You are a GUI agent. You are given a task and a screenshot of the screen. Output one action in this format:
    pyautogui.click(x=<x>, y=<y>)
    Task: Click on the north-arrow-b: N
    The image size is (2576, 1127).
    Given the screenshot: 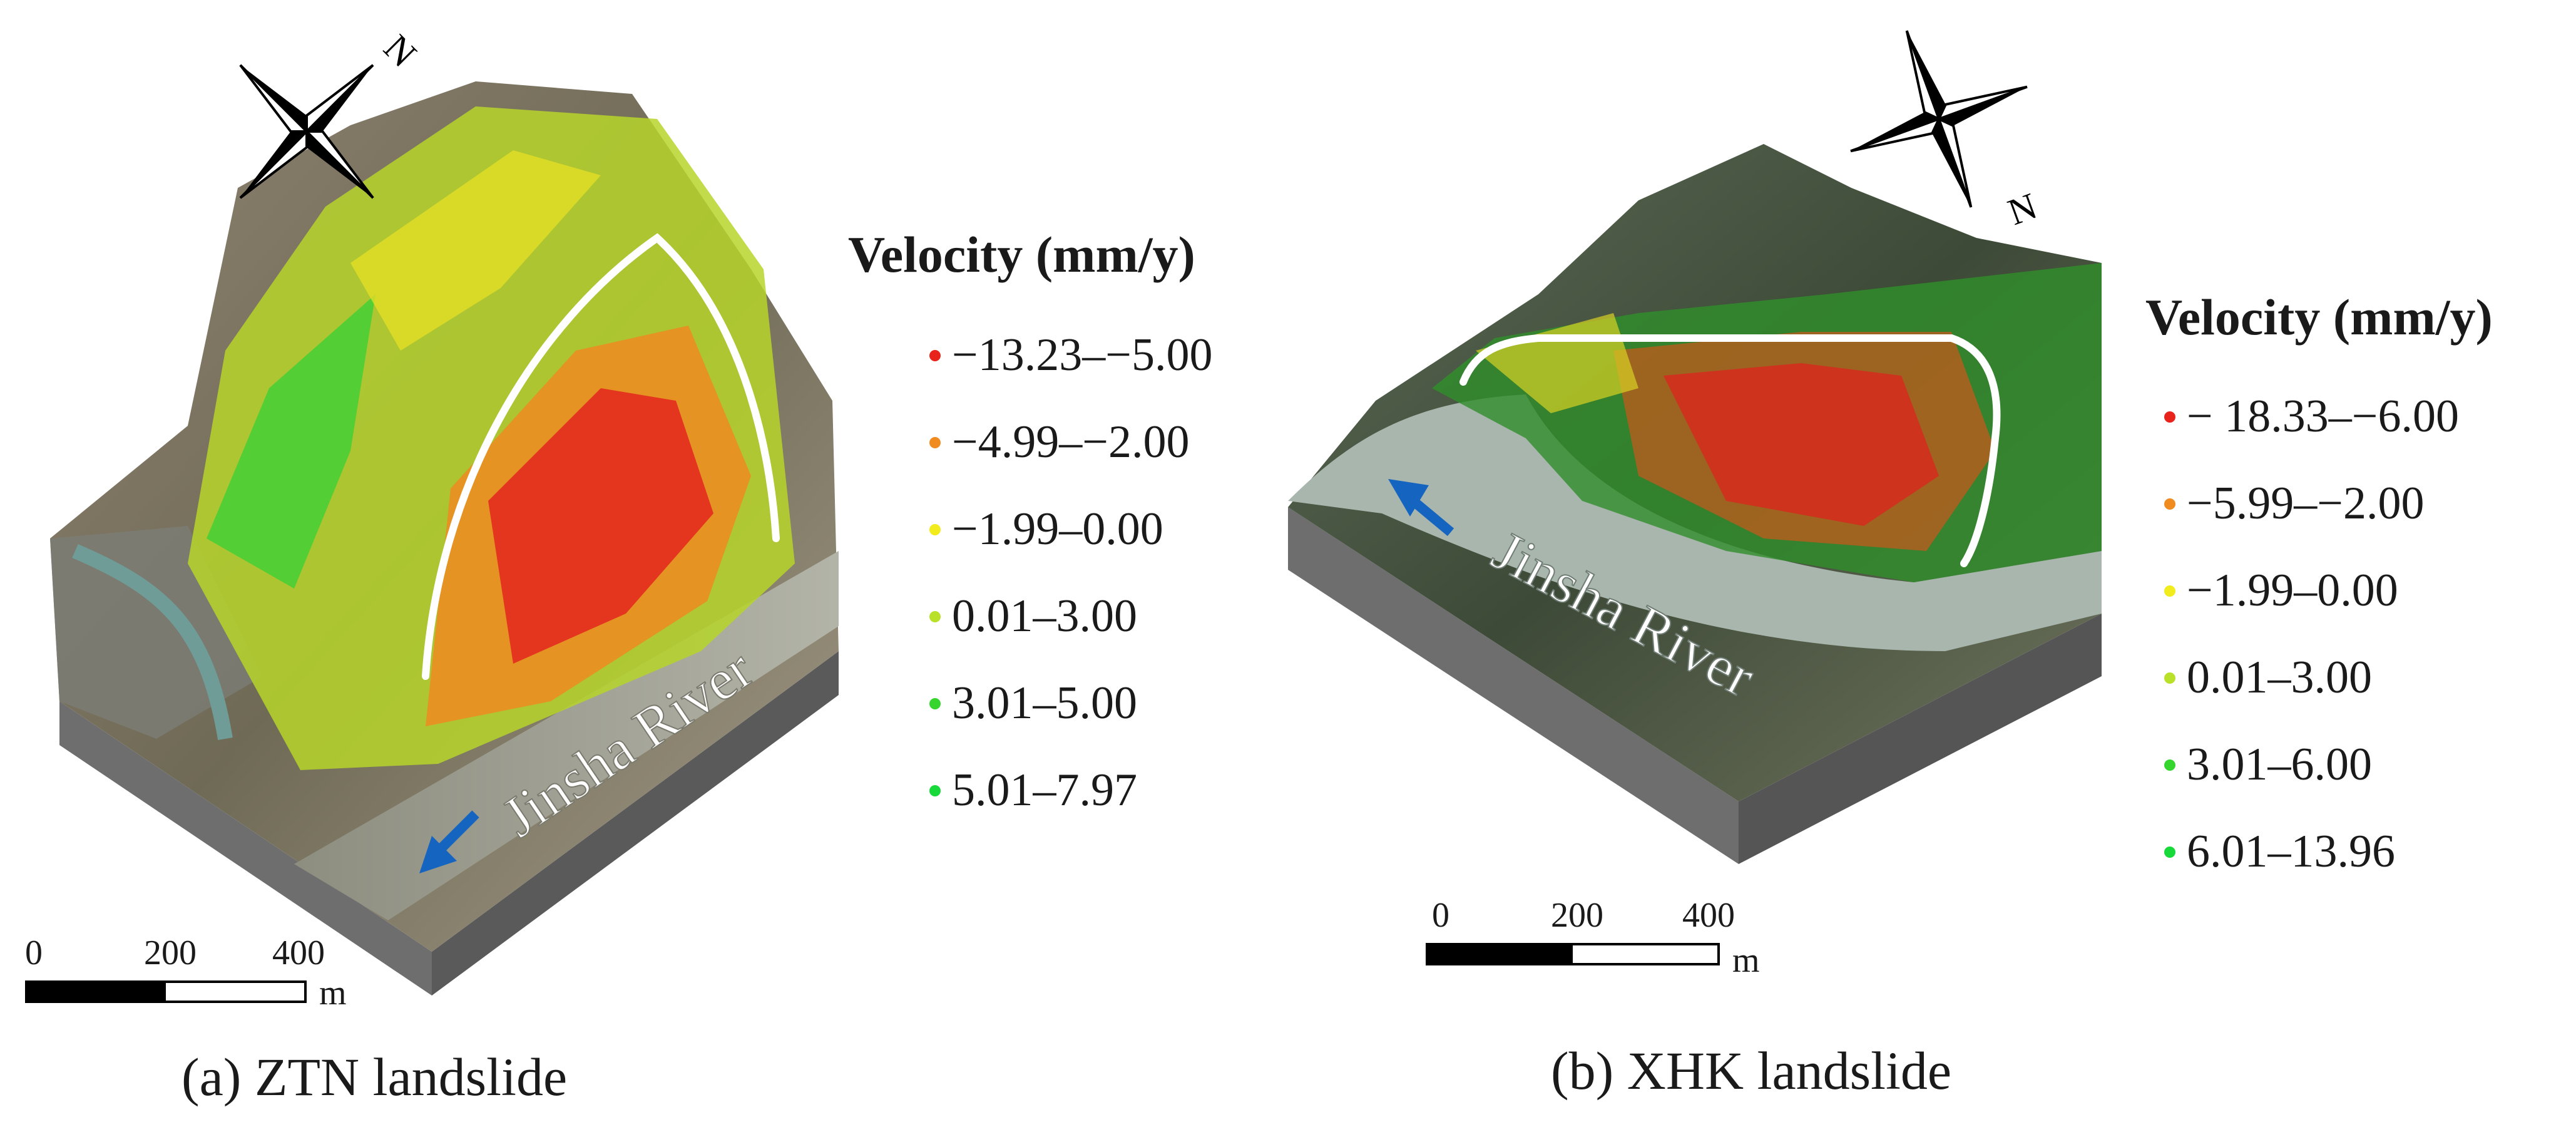 What is the action you would take?
    pyautogui.click(x=1946, y=131)
    